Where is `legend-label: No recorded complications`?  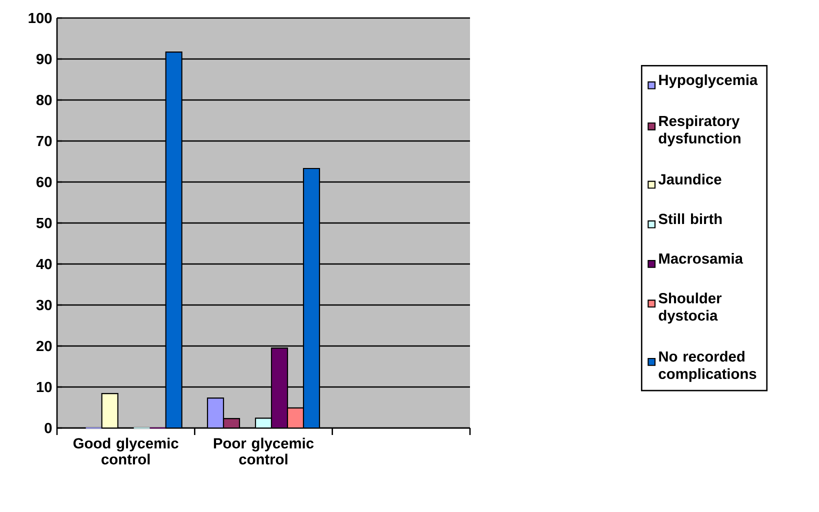
legend-label: No recorded complications is located at coordinates (707, 366).